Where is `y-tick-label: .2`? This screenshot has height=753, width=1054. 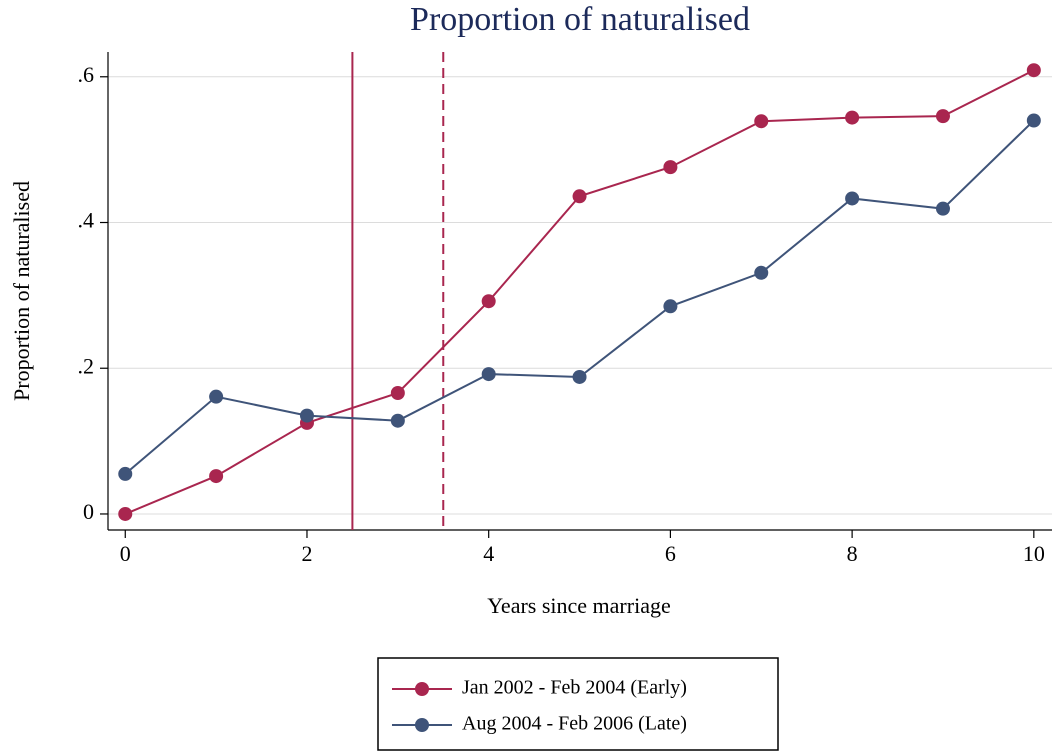
y-tick-label: .2 is located at coordinates (86, 365).